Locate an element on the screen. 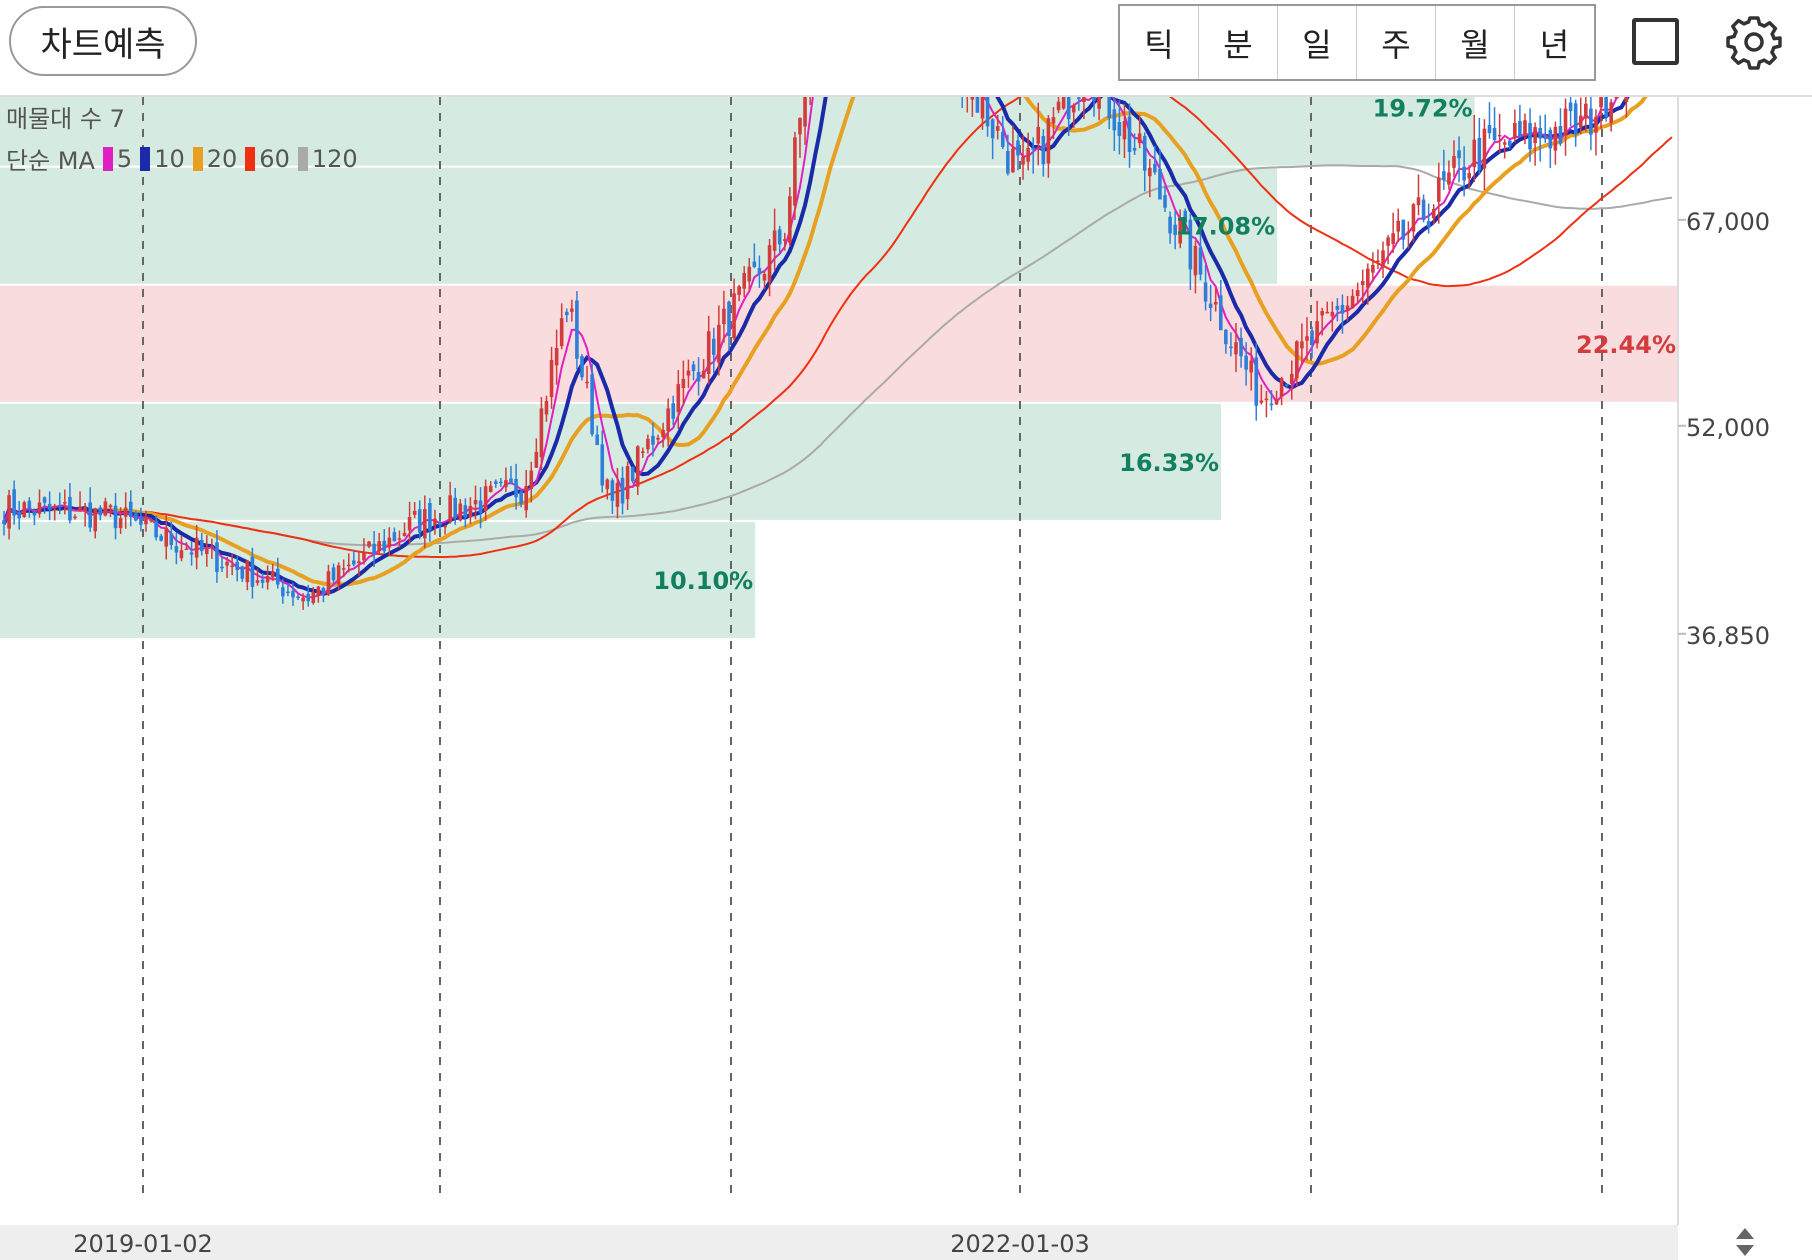 Image resolution: width=1812 pixels, height=1260 pixels. gear-icon is located at coordinates (1754, 42).